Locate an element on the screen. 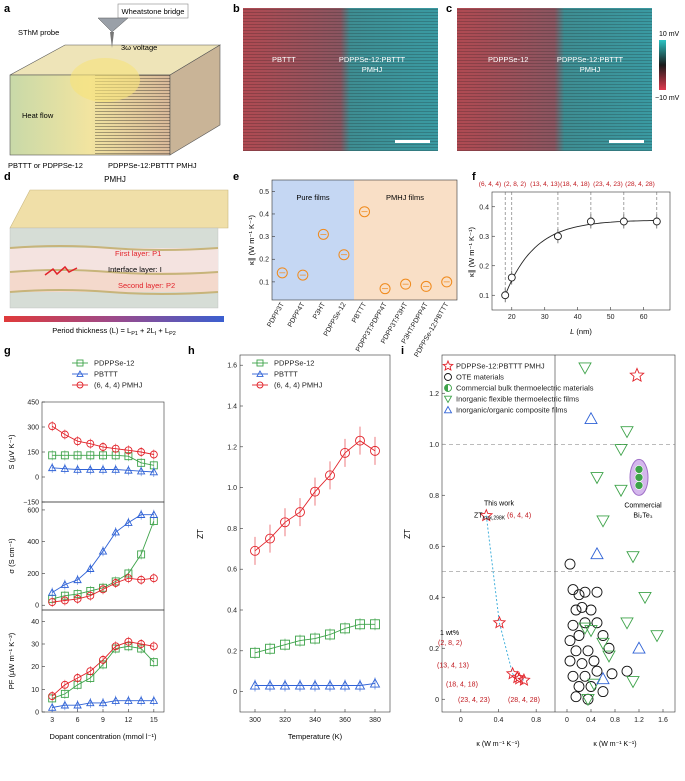  h-xtick-label: 320 is located at coordinates (285, 720).